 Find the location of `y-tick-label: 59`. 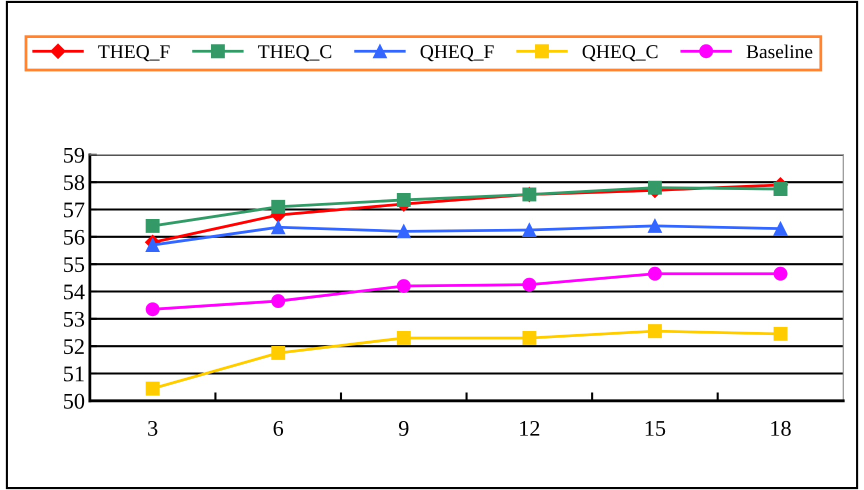

y-tick-label: 59 is located at coordinates (74, 155).